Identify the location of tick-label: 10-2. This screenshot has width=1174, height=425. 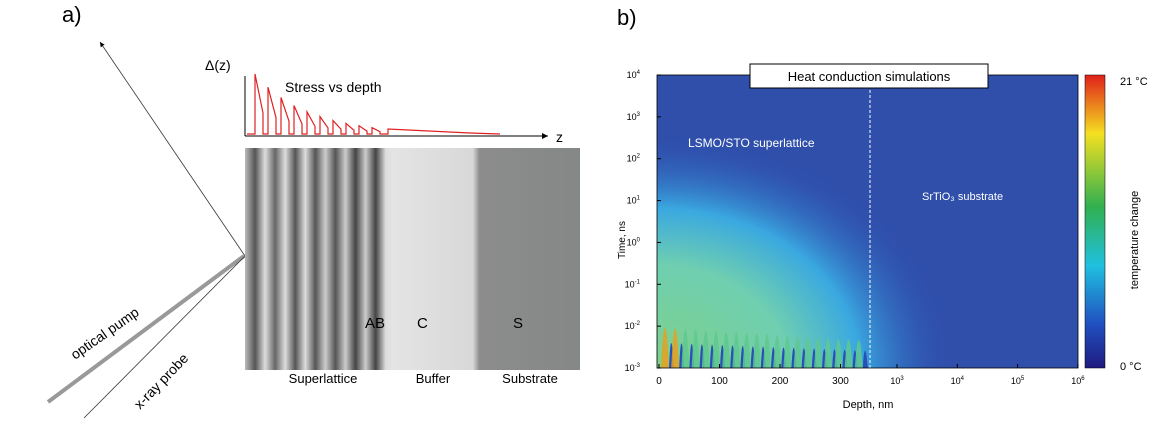
(633, 326).